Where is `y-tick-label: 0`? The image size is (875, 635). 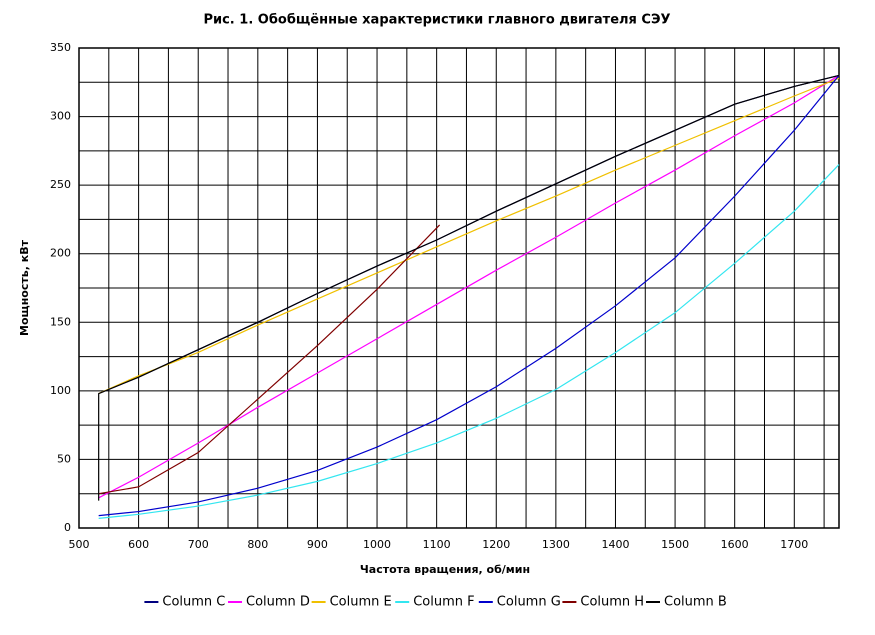 y-tick-label: 0 is located at coordinates (67, 527).